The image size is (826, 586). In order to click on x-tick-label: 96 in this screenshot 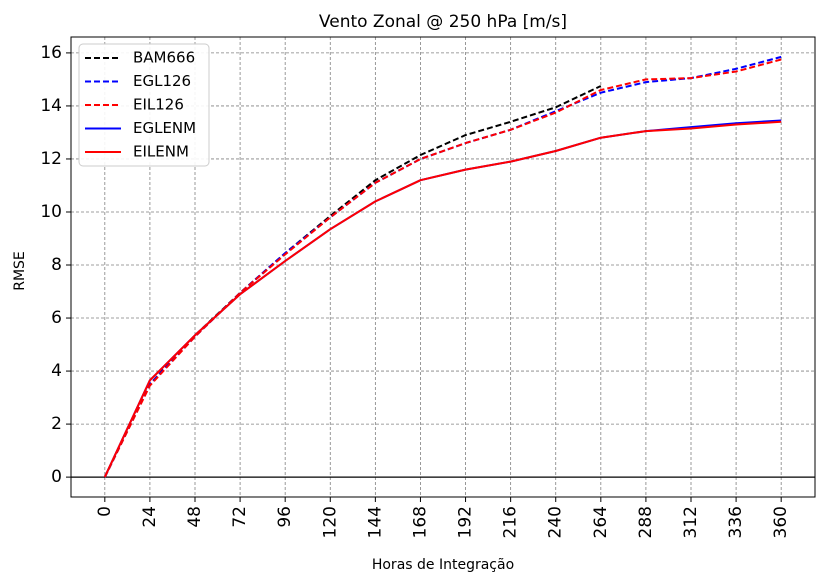, I will do `click(285, 517)`.